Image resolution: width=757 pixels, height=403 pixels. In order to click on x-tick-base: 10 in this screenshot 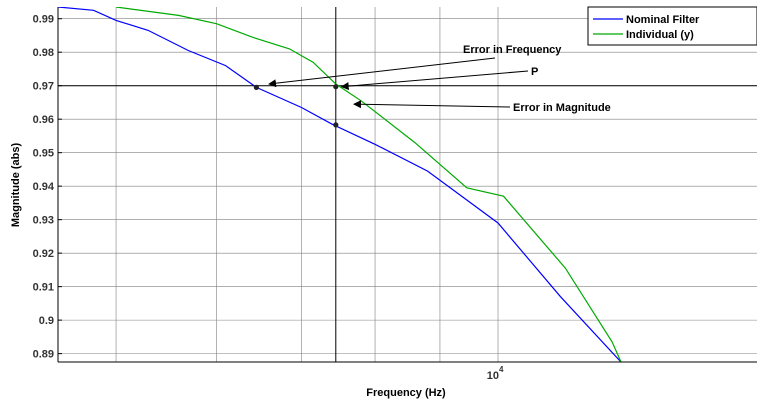, I will do `click(493, 376)`.